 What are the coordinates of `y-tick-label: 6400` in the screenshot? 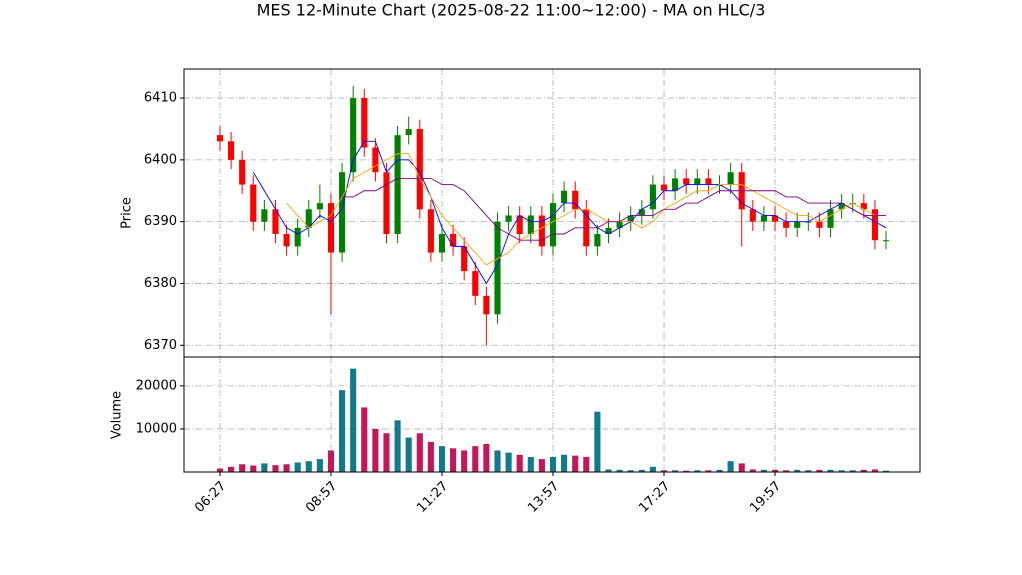 It's located at (160, 159).